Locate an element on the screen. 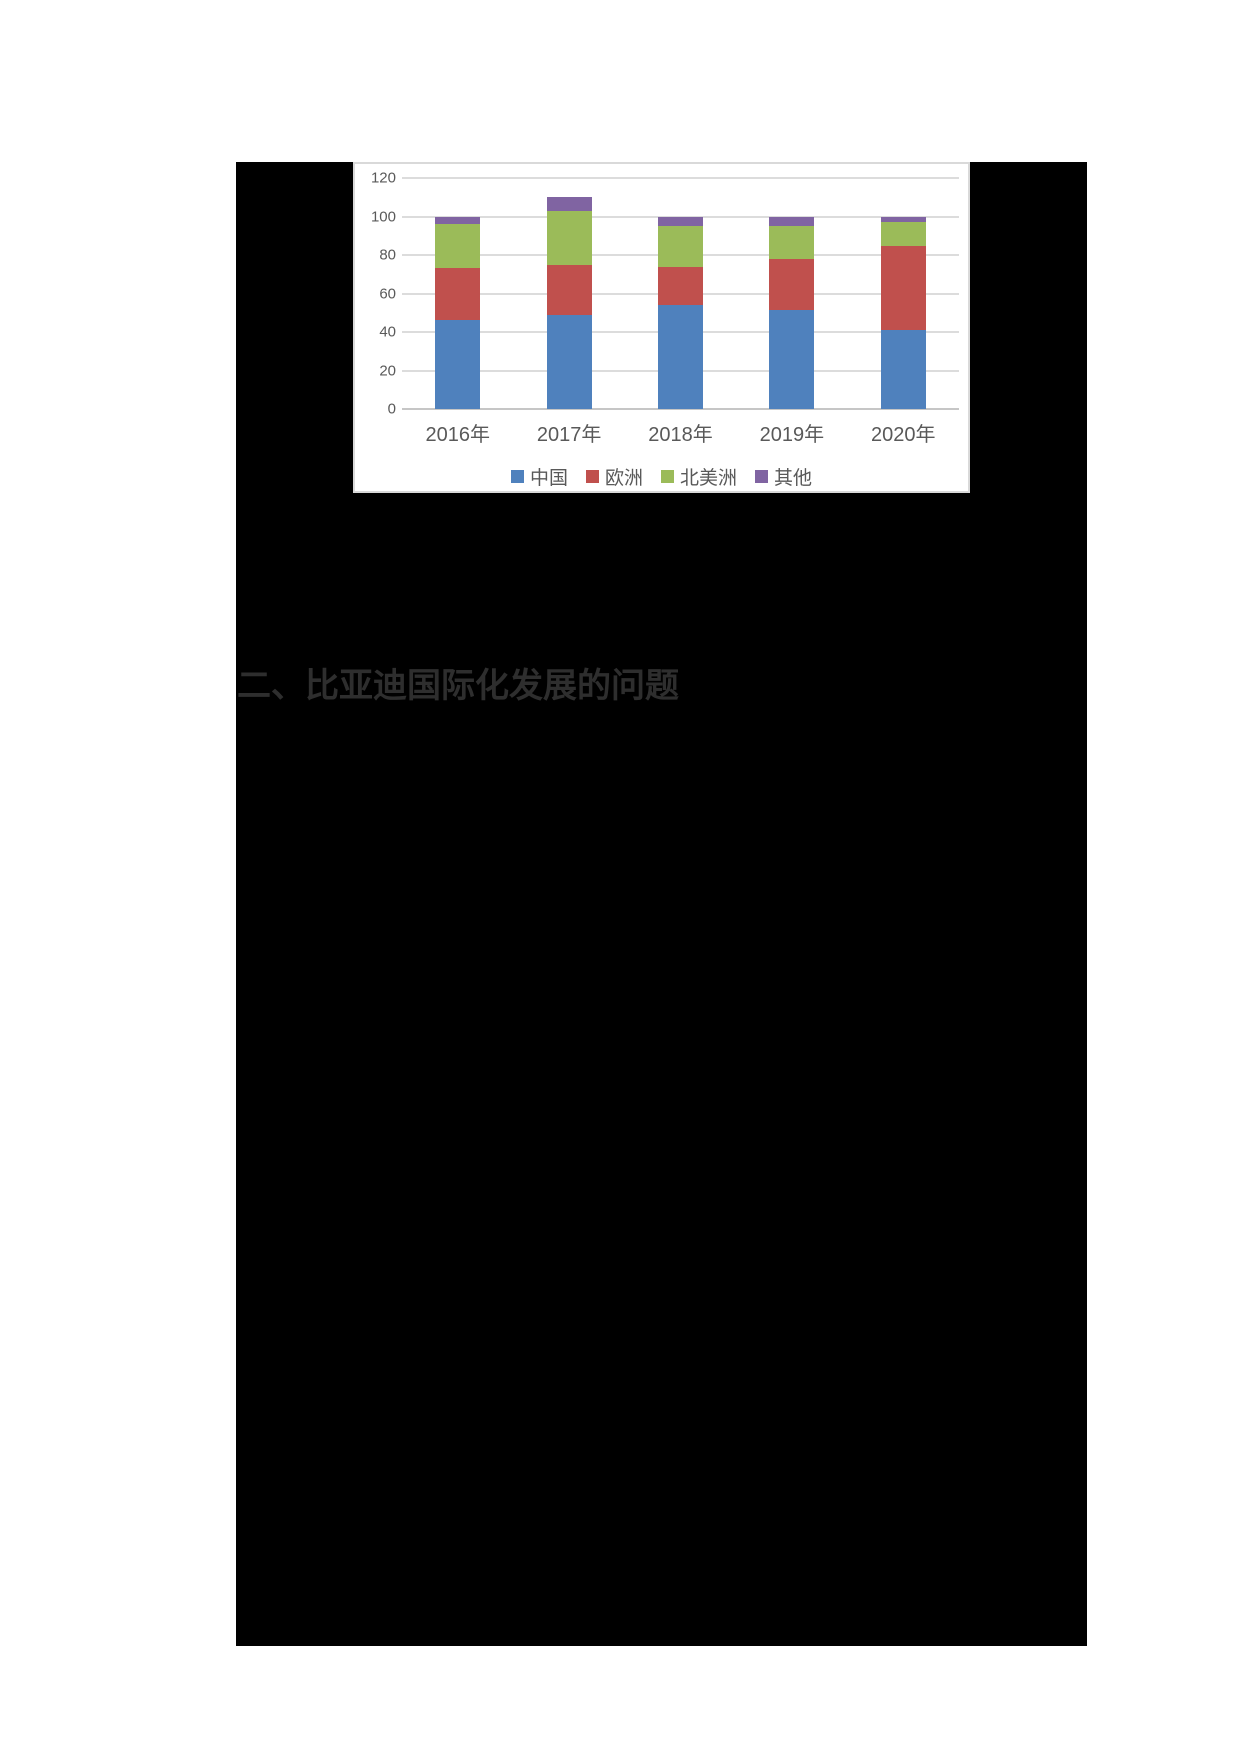  x-axis-baseline is located at coordinates (680, 409).